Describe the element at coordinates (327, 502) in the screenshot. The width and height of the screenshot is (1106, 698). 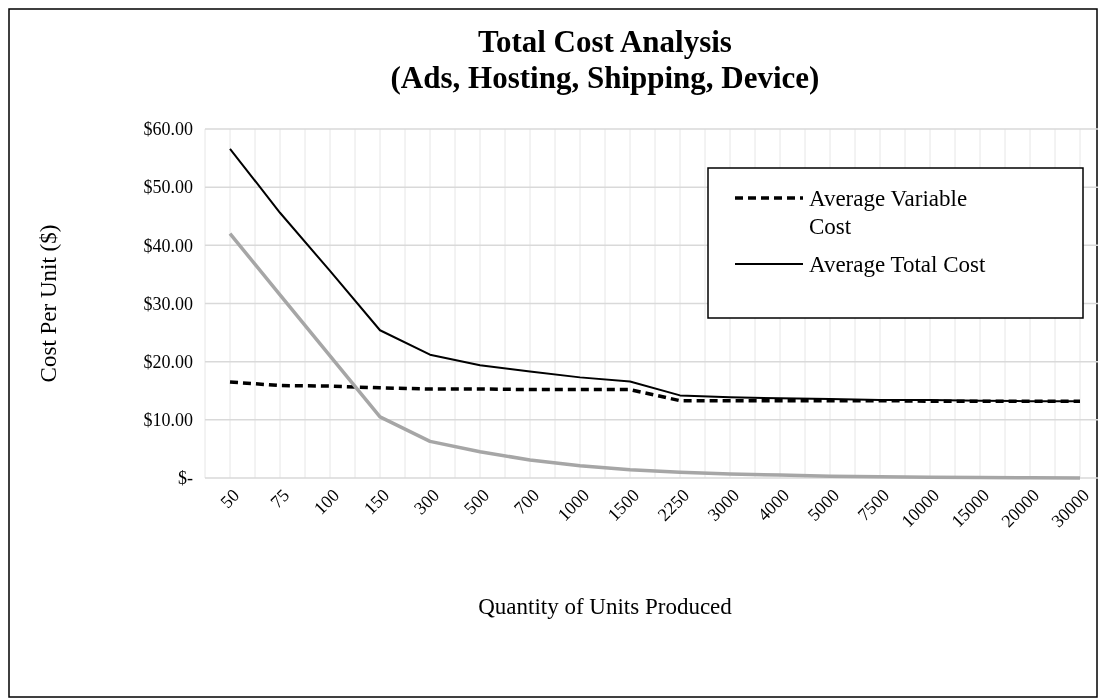
I see `x-tick-label: 100` at that location.